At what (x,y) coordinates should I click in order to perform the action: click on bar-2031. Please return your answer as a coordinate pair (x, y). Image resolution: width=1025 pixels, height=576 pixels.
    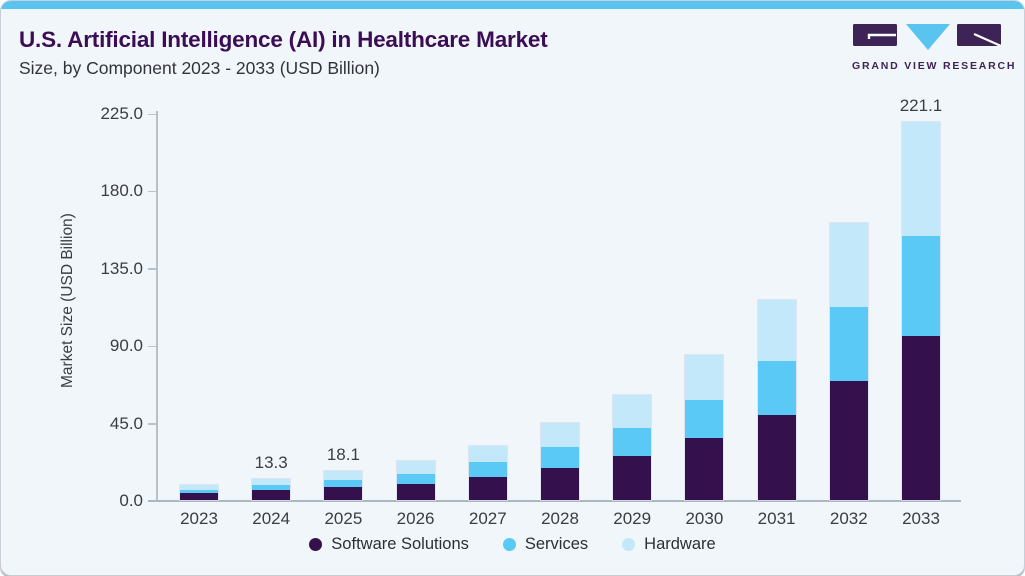
    Looking at the image, I should click on (776, 399).